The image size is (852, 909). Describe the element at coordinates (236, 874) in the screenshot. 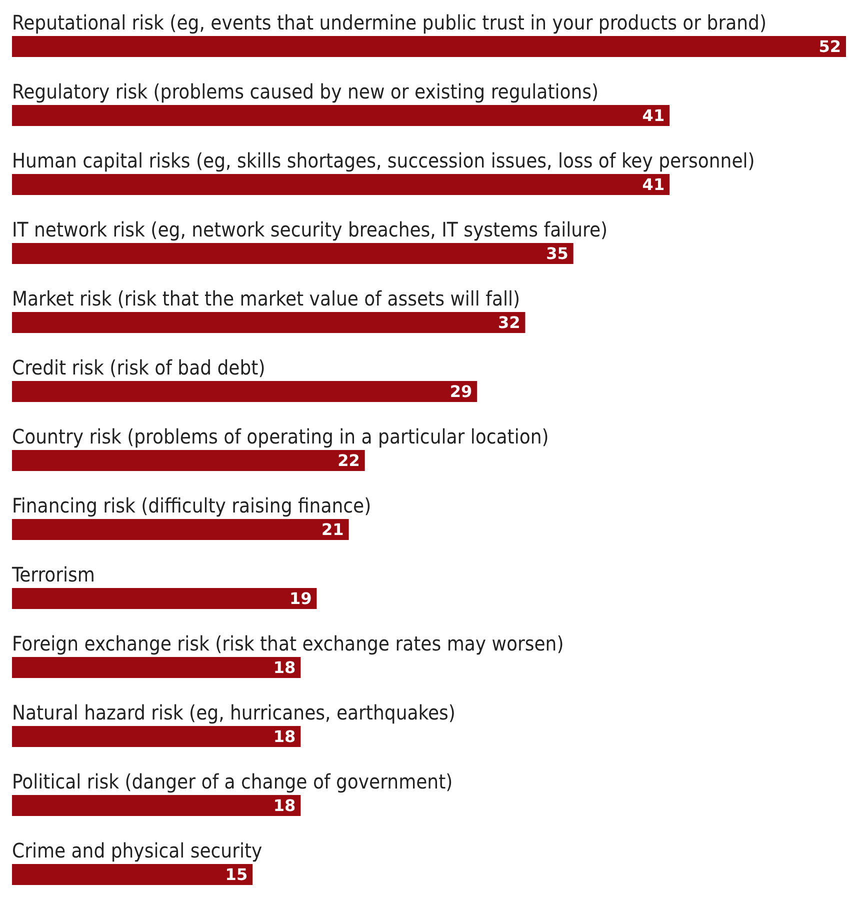

I see `data-label: 15` at that location.